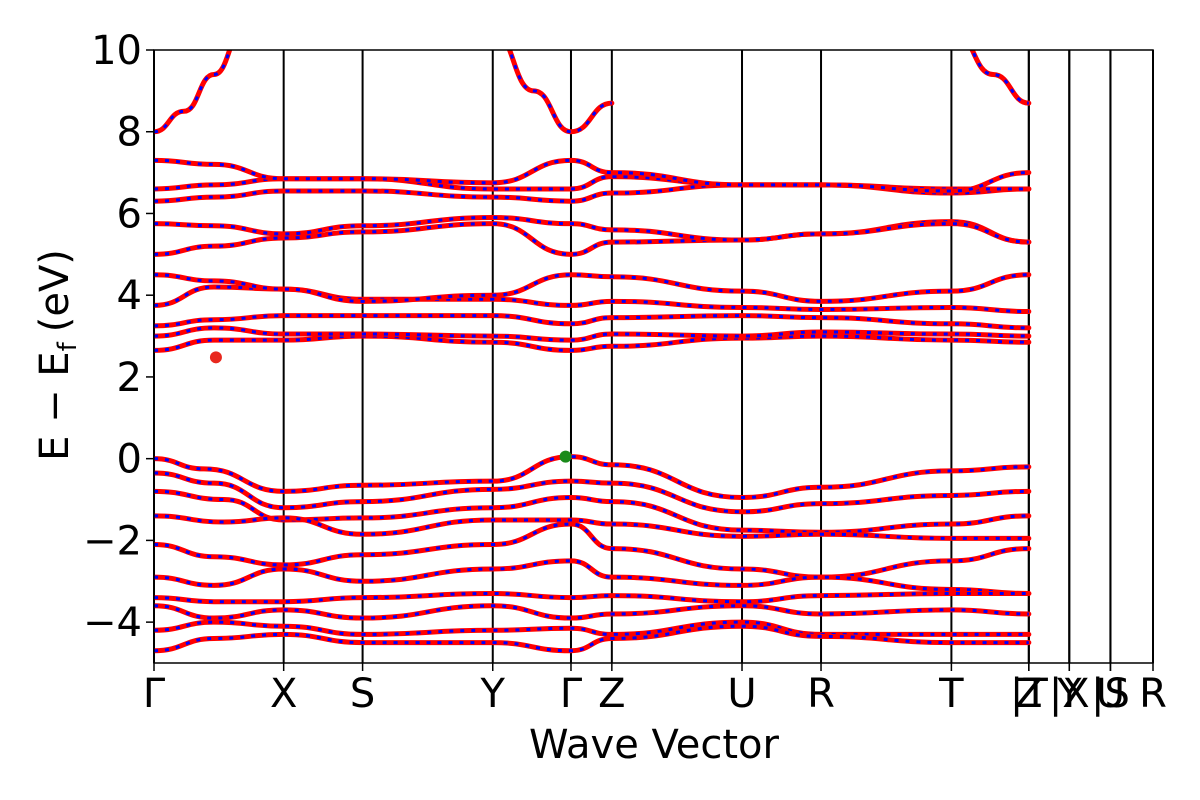  I want to click on y-axis-title-unit: (eV), so click(55, 290).